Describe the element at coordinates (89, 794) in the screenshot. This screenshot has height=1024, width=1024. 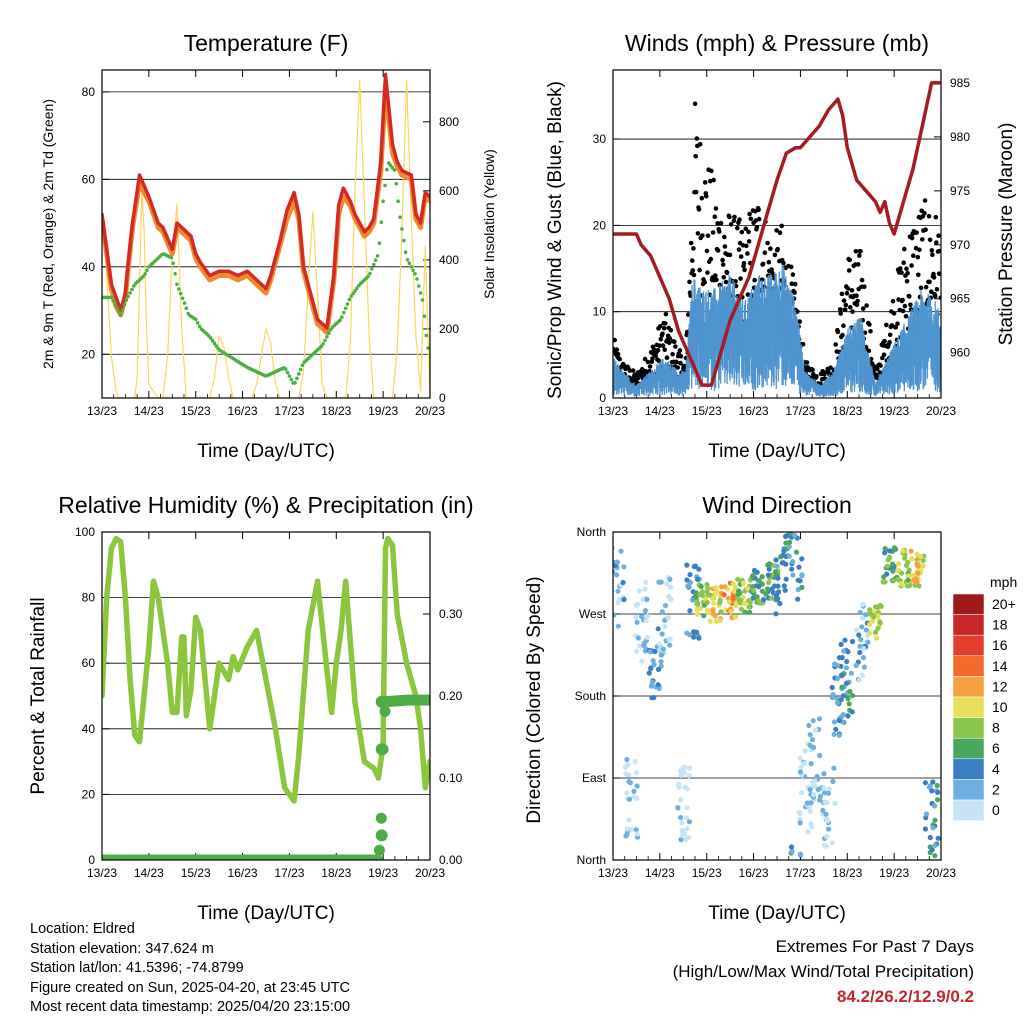
I see `y-tick-label: 20` at that location.